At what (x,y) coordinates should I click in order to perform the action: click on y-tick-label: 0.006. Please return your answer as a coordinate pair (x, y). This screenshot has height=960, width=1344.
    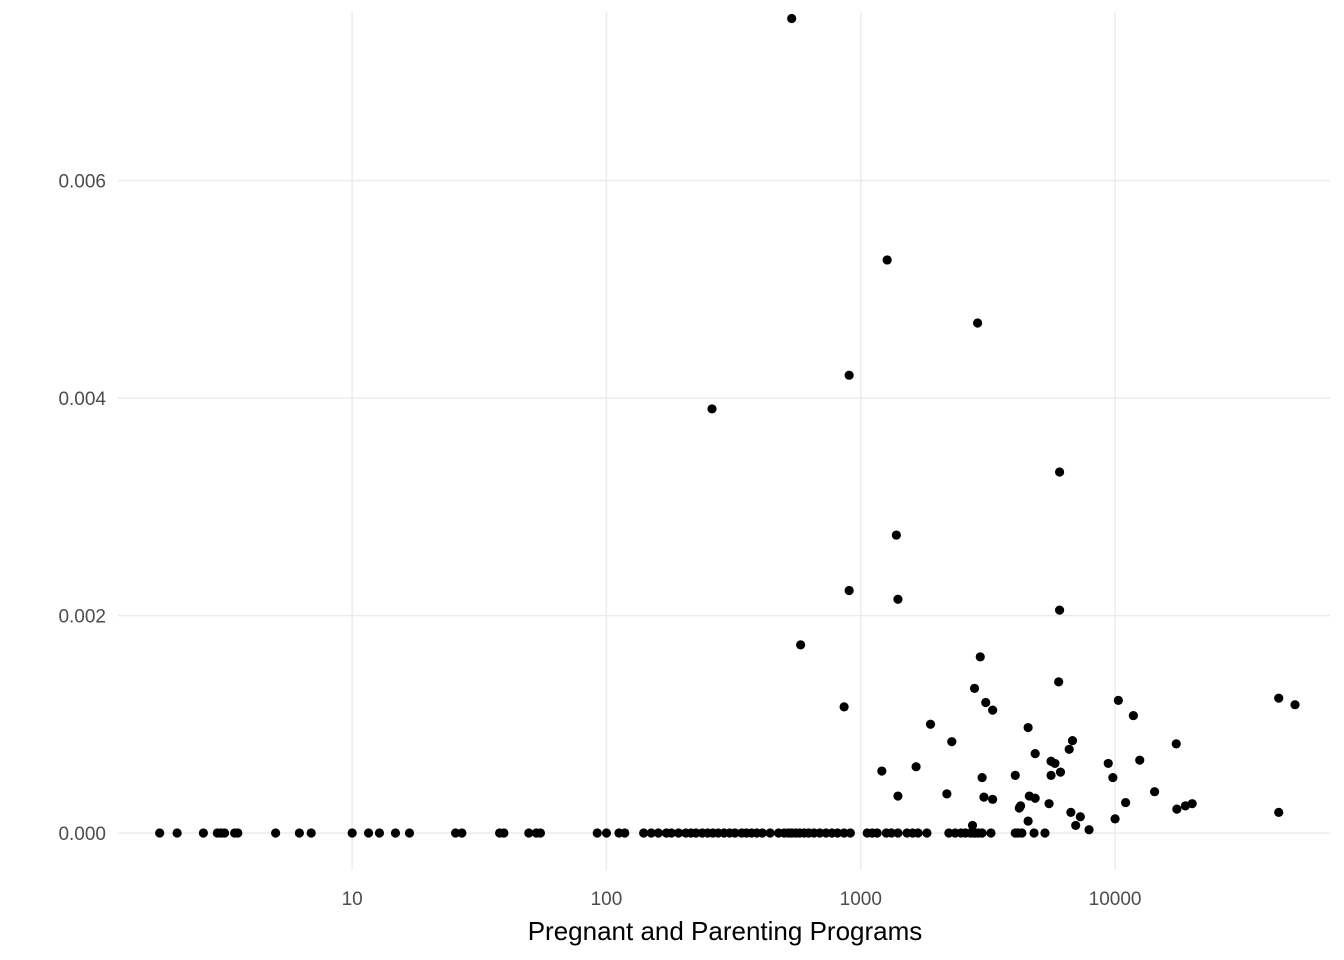
    Looking at the image, I should click on (82, 182).